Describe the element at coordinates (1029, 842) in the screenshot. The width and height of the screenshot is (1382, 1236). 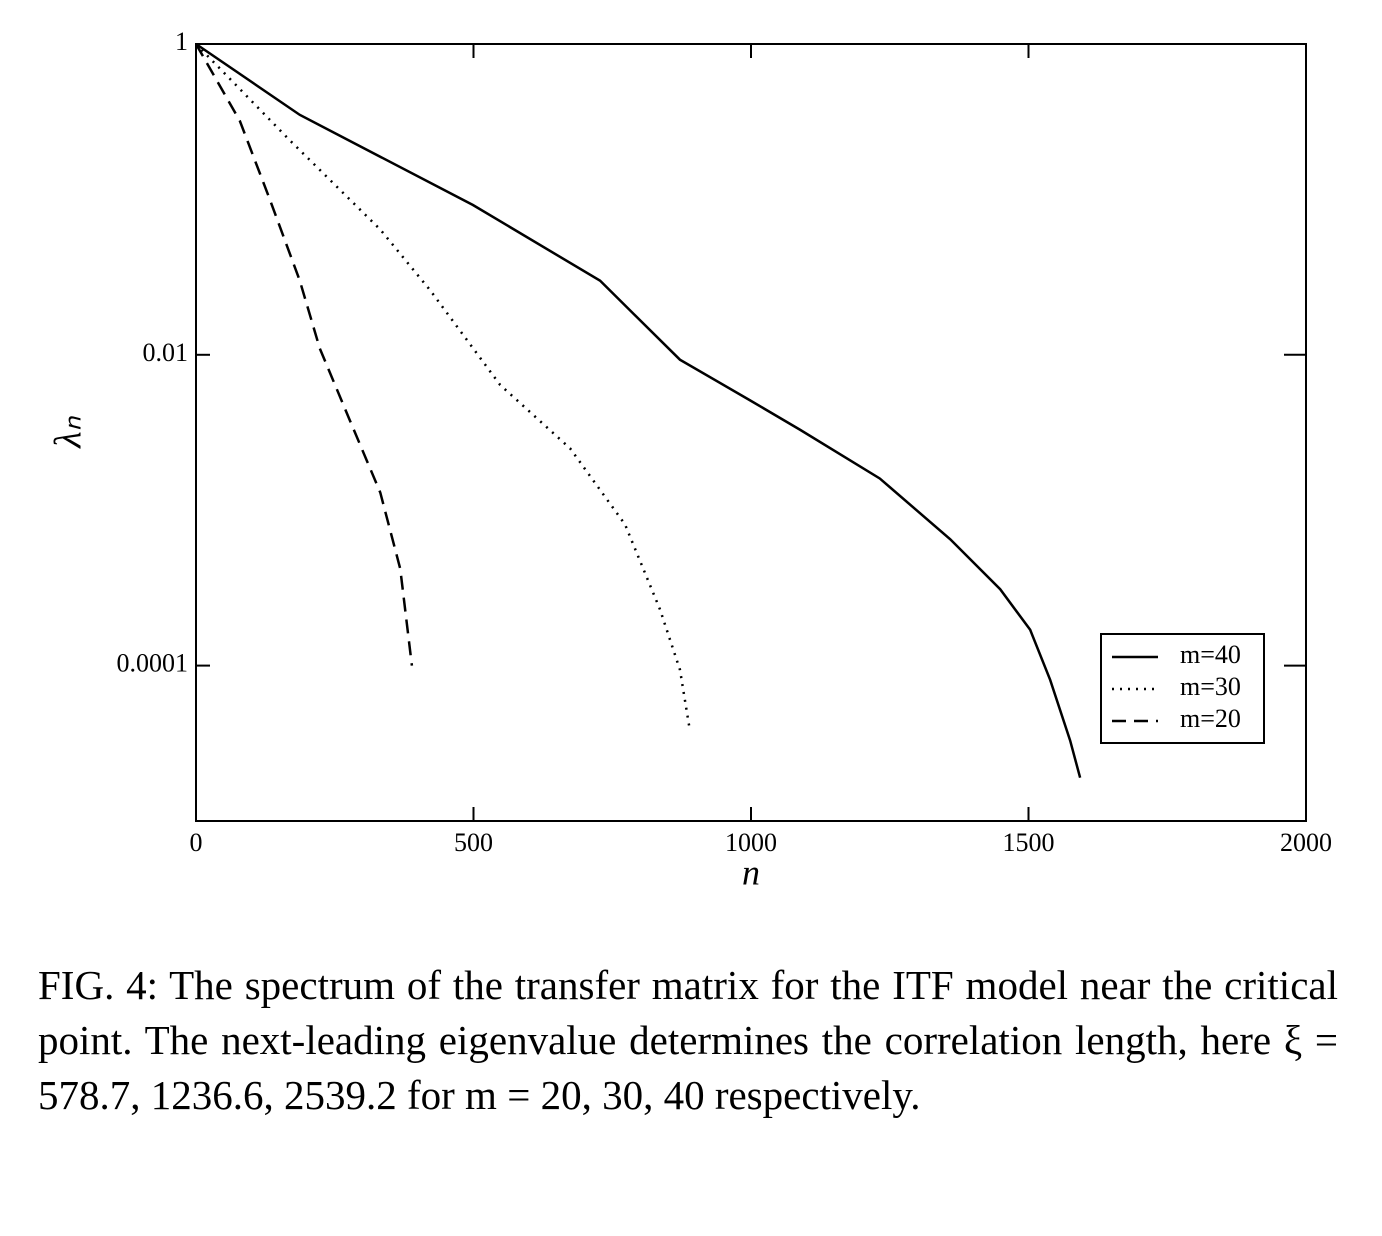
I see `x-tick-label: 1500` at that location.